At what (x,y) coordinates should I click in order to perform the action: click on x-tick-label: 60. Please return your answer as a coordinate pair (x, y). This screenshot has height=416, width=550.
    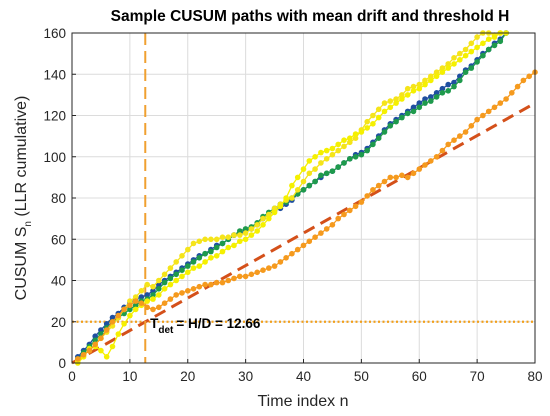
    Looking at the image, I should click on (419, 376).